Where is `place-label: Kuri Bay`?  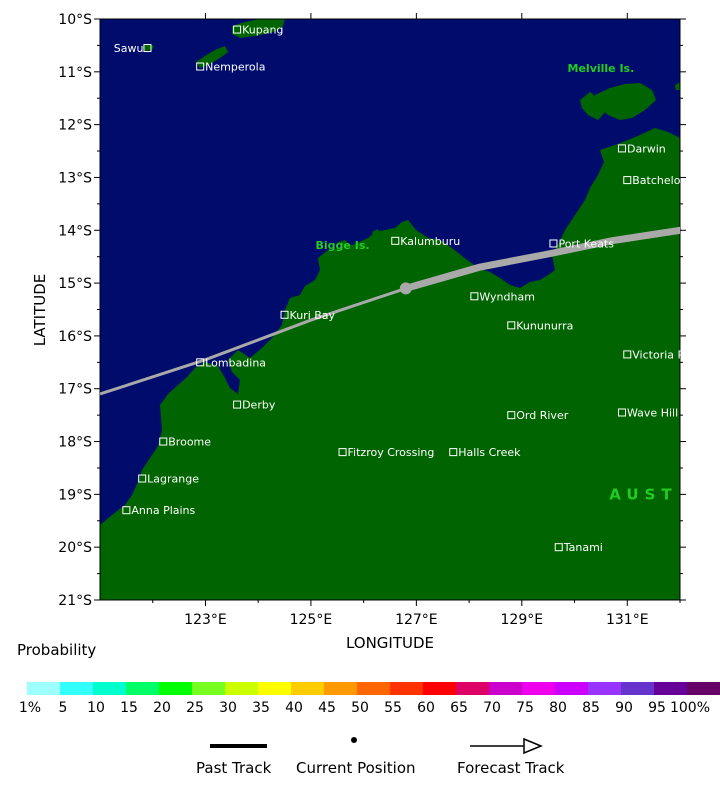
place-label: Kuri Bay is located at coordinates (313, 315).